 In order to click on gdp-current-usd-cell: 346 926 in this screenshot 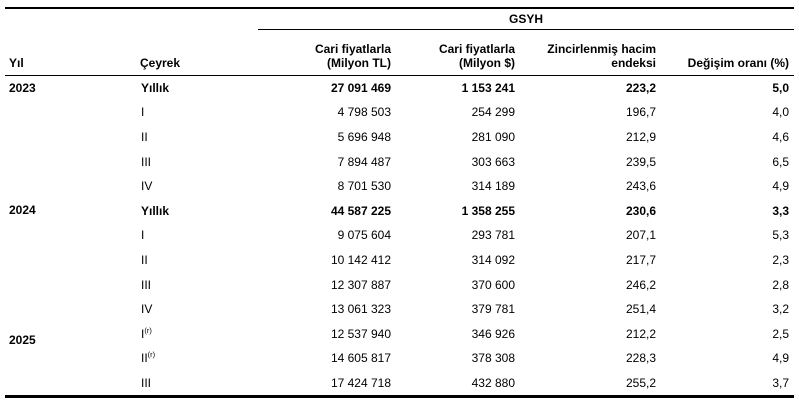, I will do `click(493, 333)`.